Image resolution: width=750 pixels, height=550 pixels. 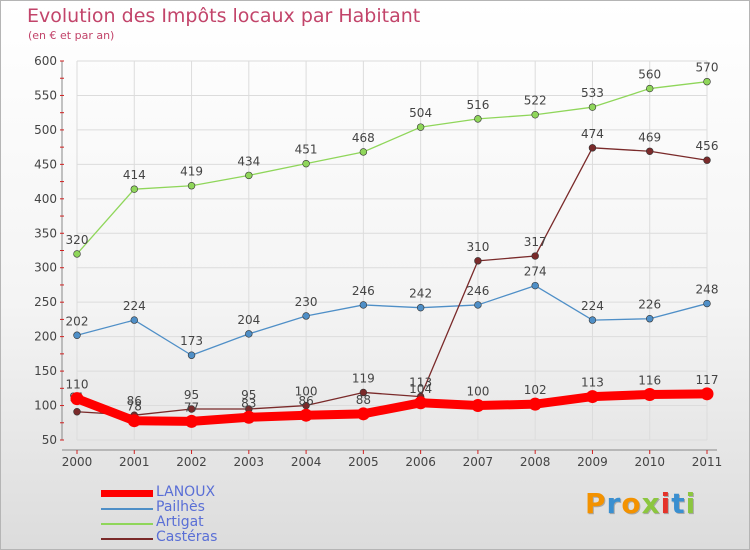 I want to click on data-label-casteras: 310, so click(x=477, y=247).